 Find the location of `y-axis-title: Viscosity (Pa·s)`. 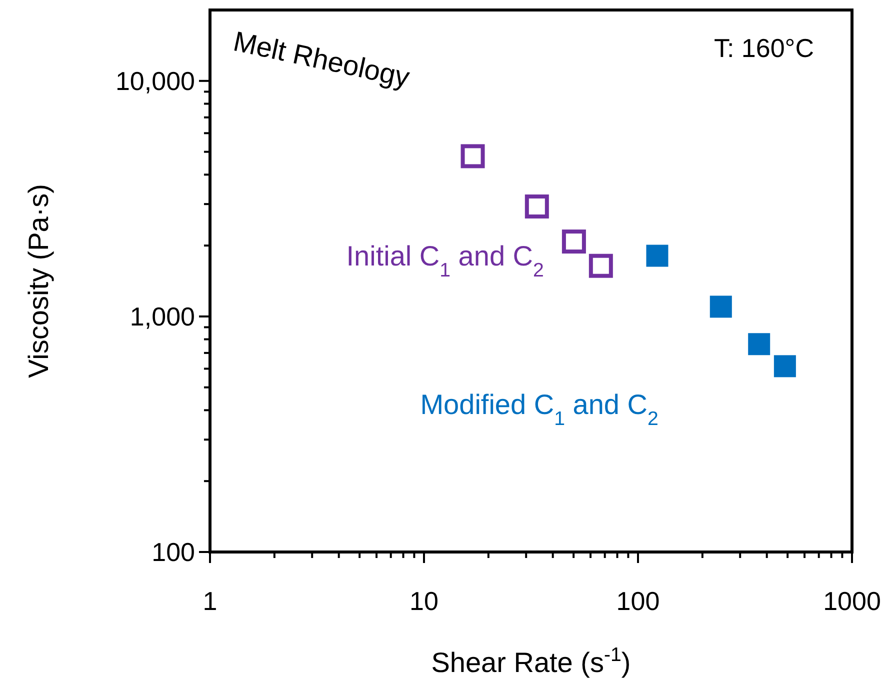

y-axis-title: Viscosity (Pa·s) is located at coordinates (38, 281).